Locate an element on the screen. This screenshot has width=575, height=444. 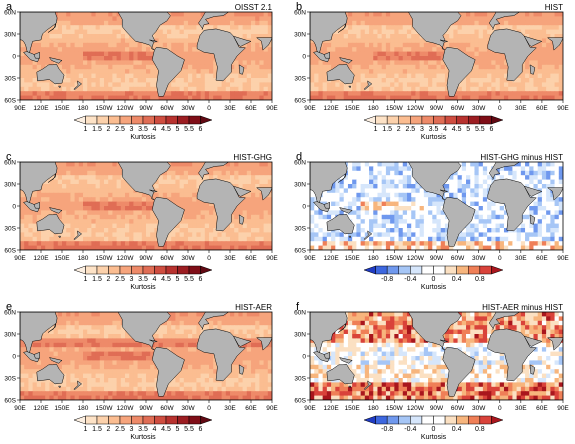
colorbar: 1 1.5 2 2.5 3 3.5 4 4.5 5 5.5 6 Kurtosis is located at coordinates (143, 278).